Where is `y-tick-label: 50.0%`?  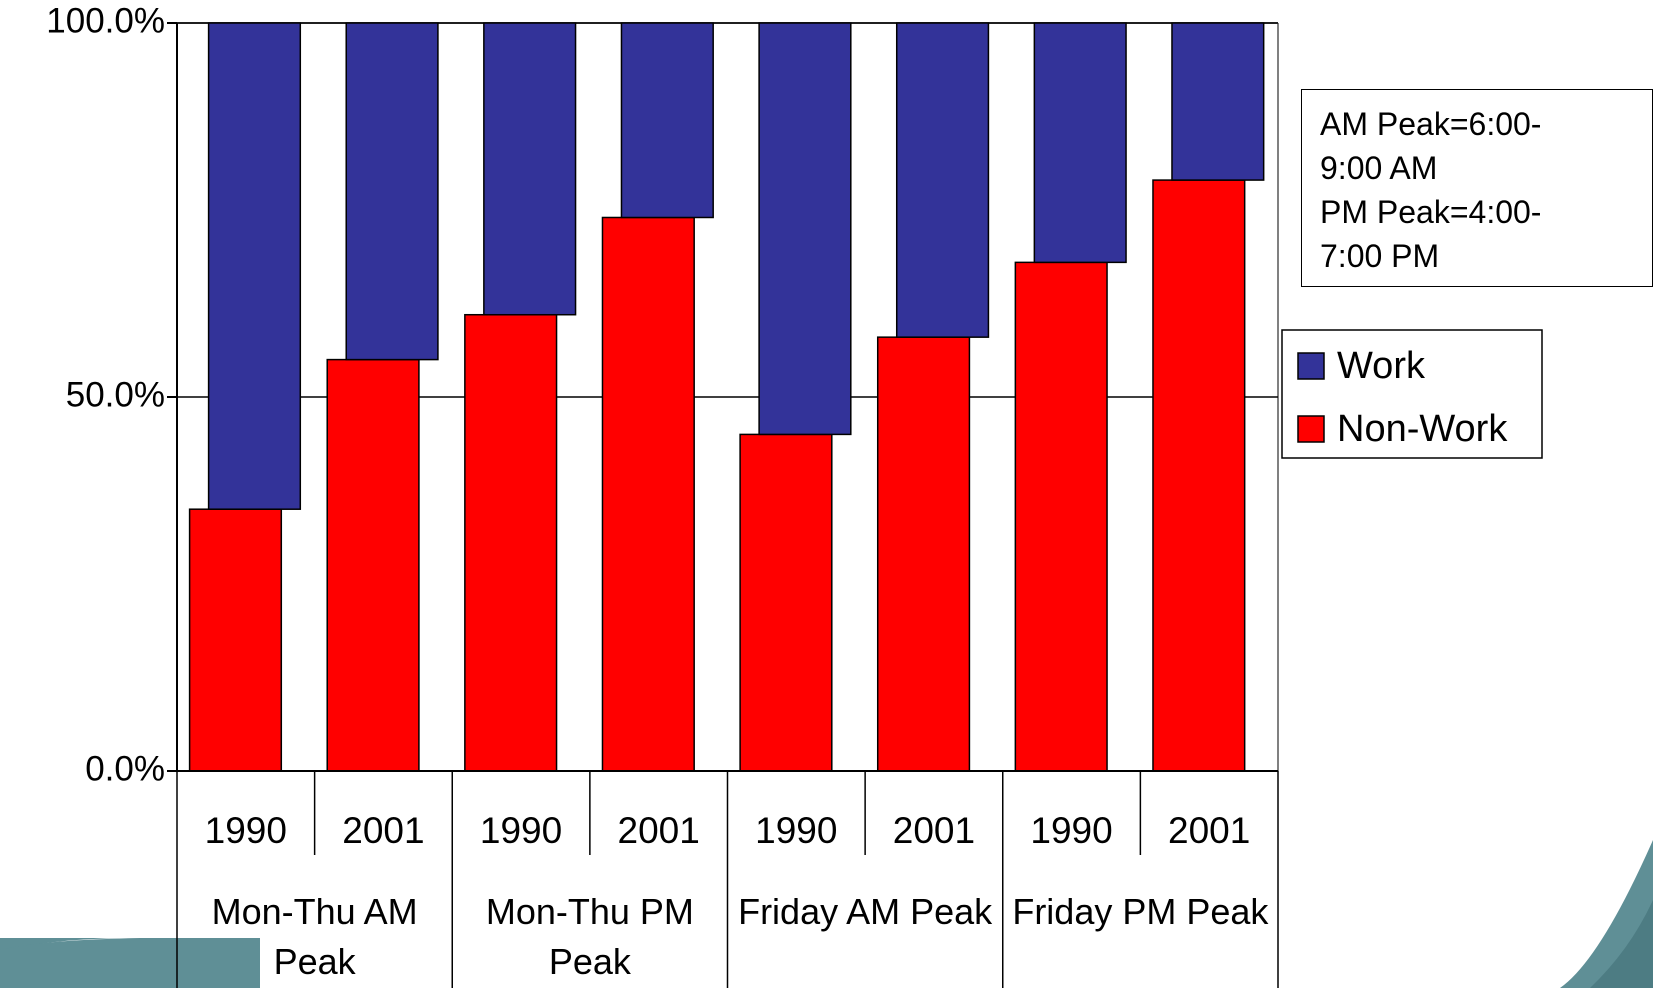 y-tick-label: 50.0% is located at coordinates (115, 394).